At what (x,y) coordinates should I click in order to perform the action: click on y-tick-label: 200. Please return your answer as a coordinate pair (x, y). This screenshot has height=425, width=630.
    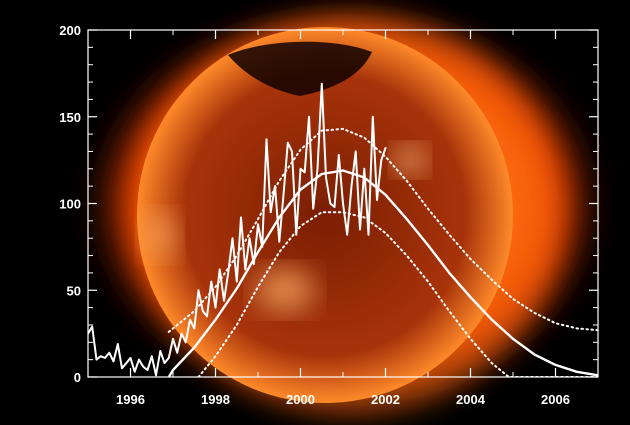
    Looking at the image, I should click on (70, 30).